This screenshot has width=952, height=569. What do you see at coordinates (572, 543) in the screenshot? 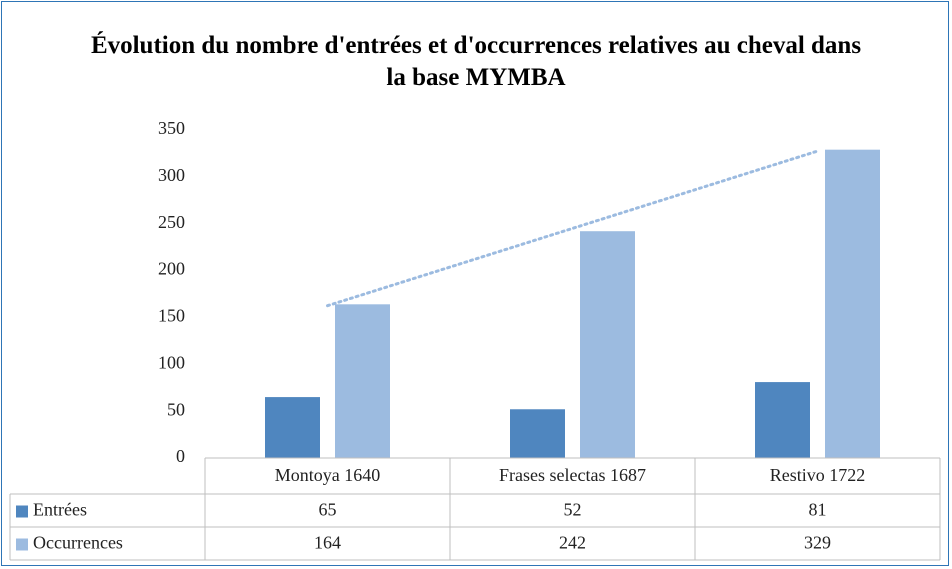
I see `table-value: 242` at bounding box center [572, 543].